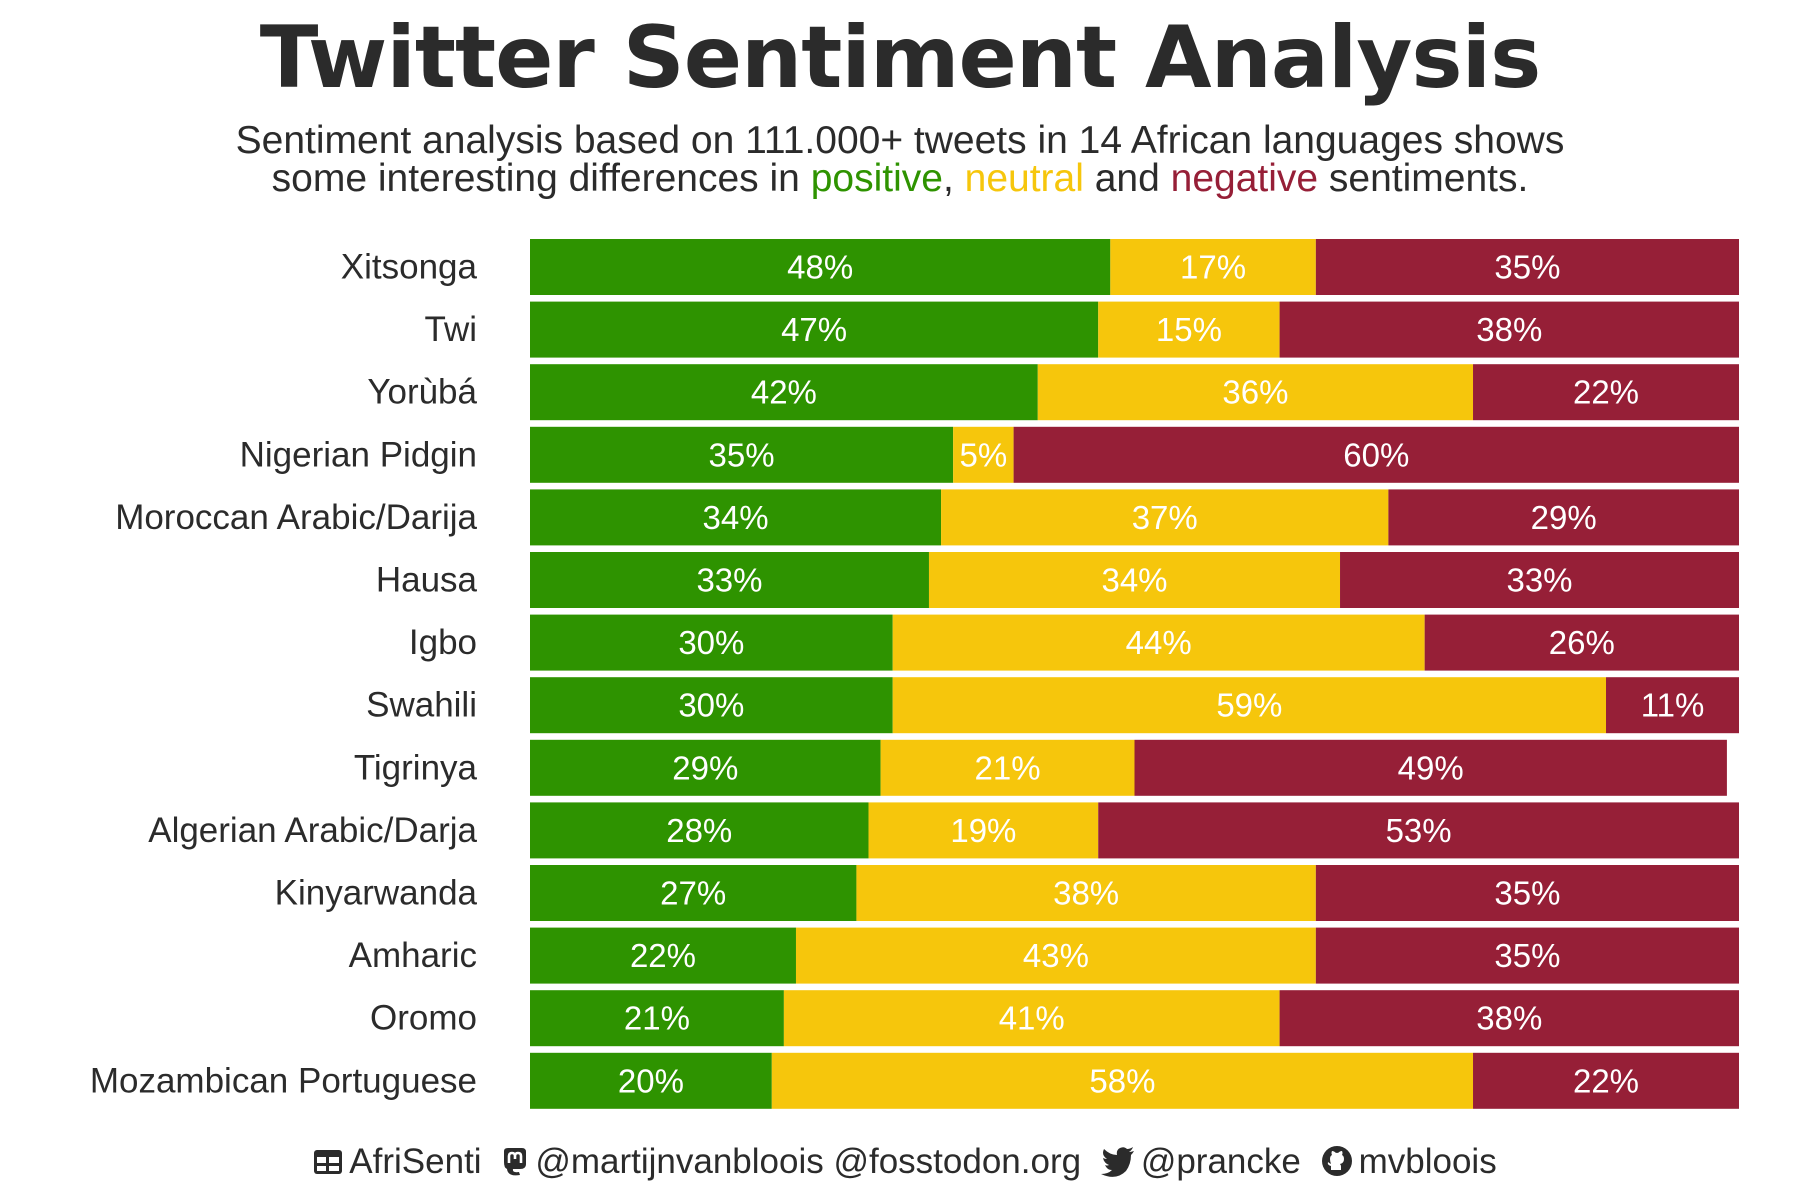 Image resolution: width=1800 pixels, height=1200 pixels. I want to click on positive-value-label: 20%, so click(651, 1080).